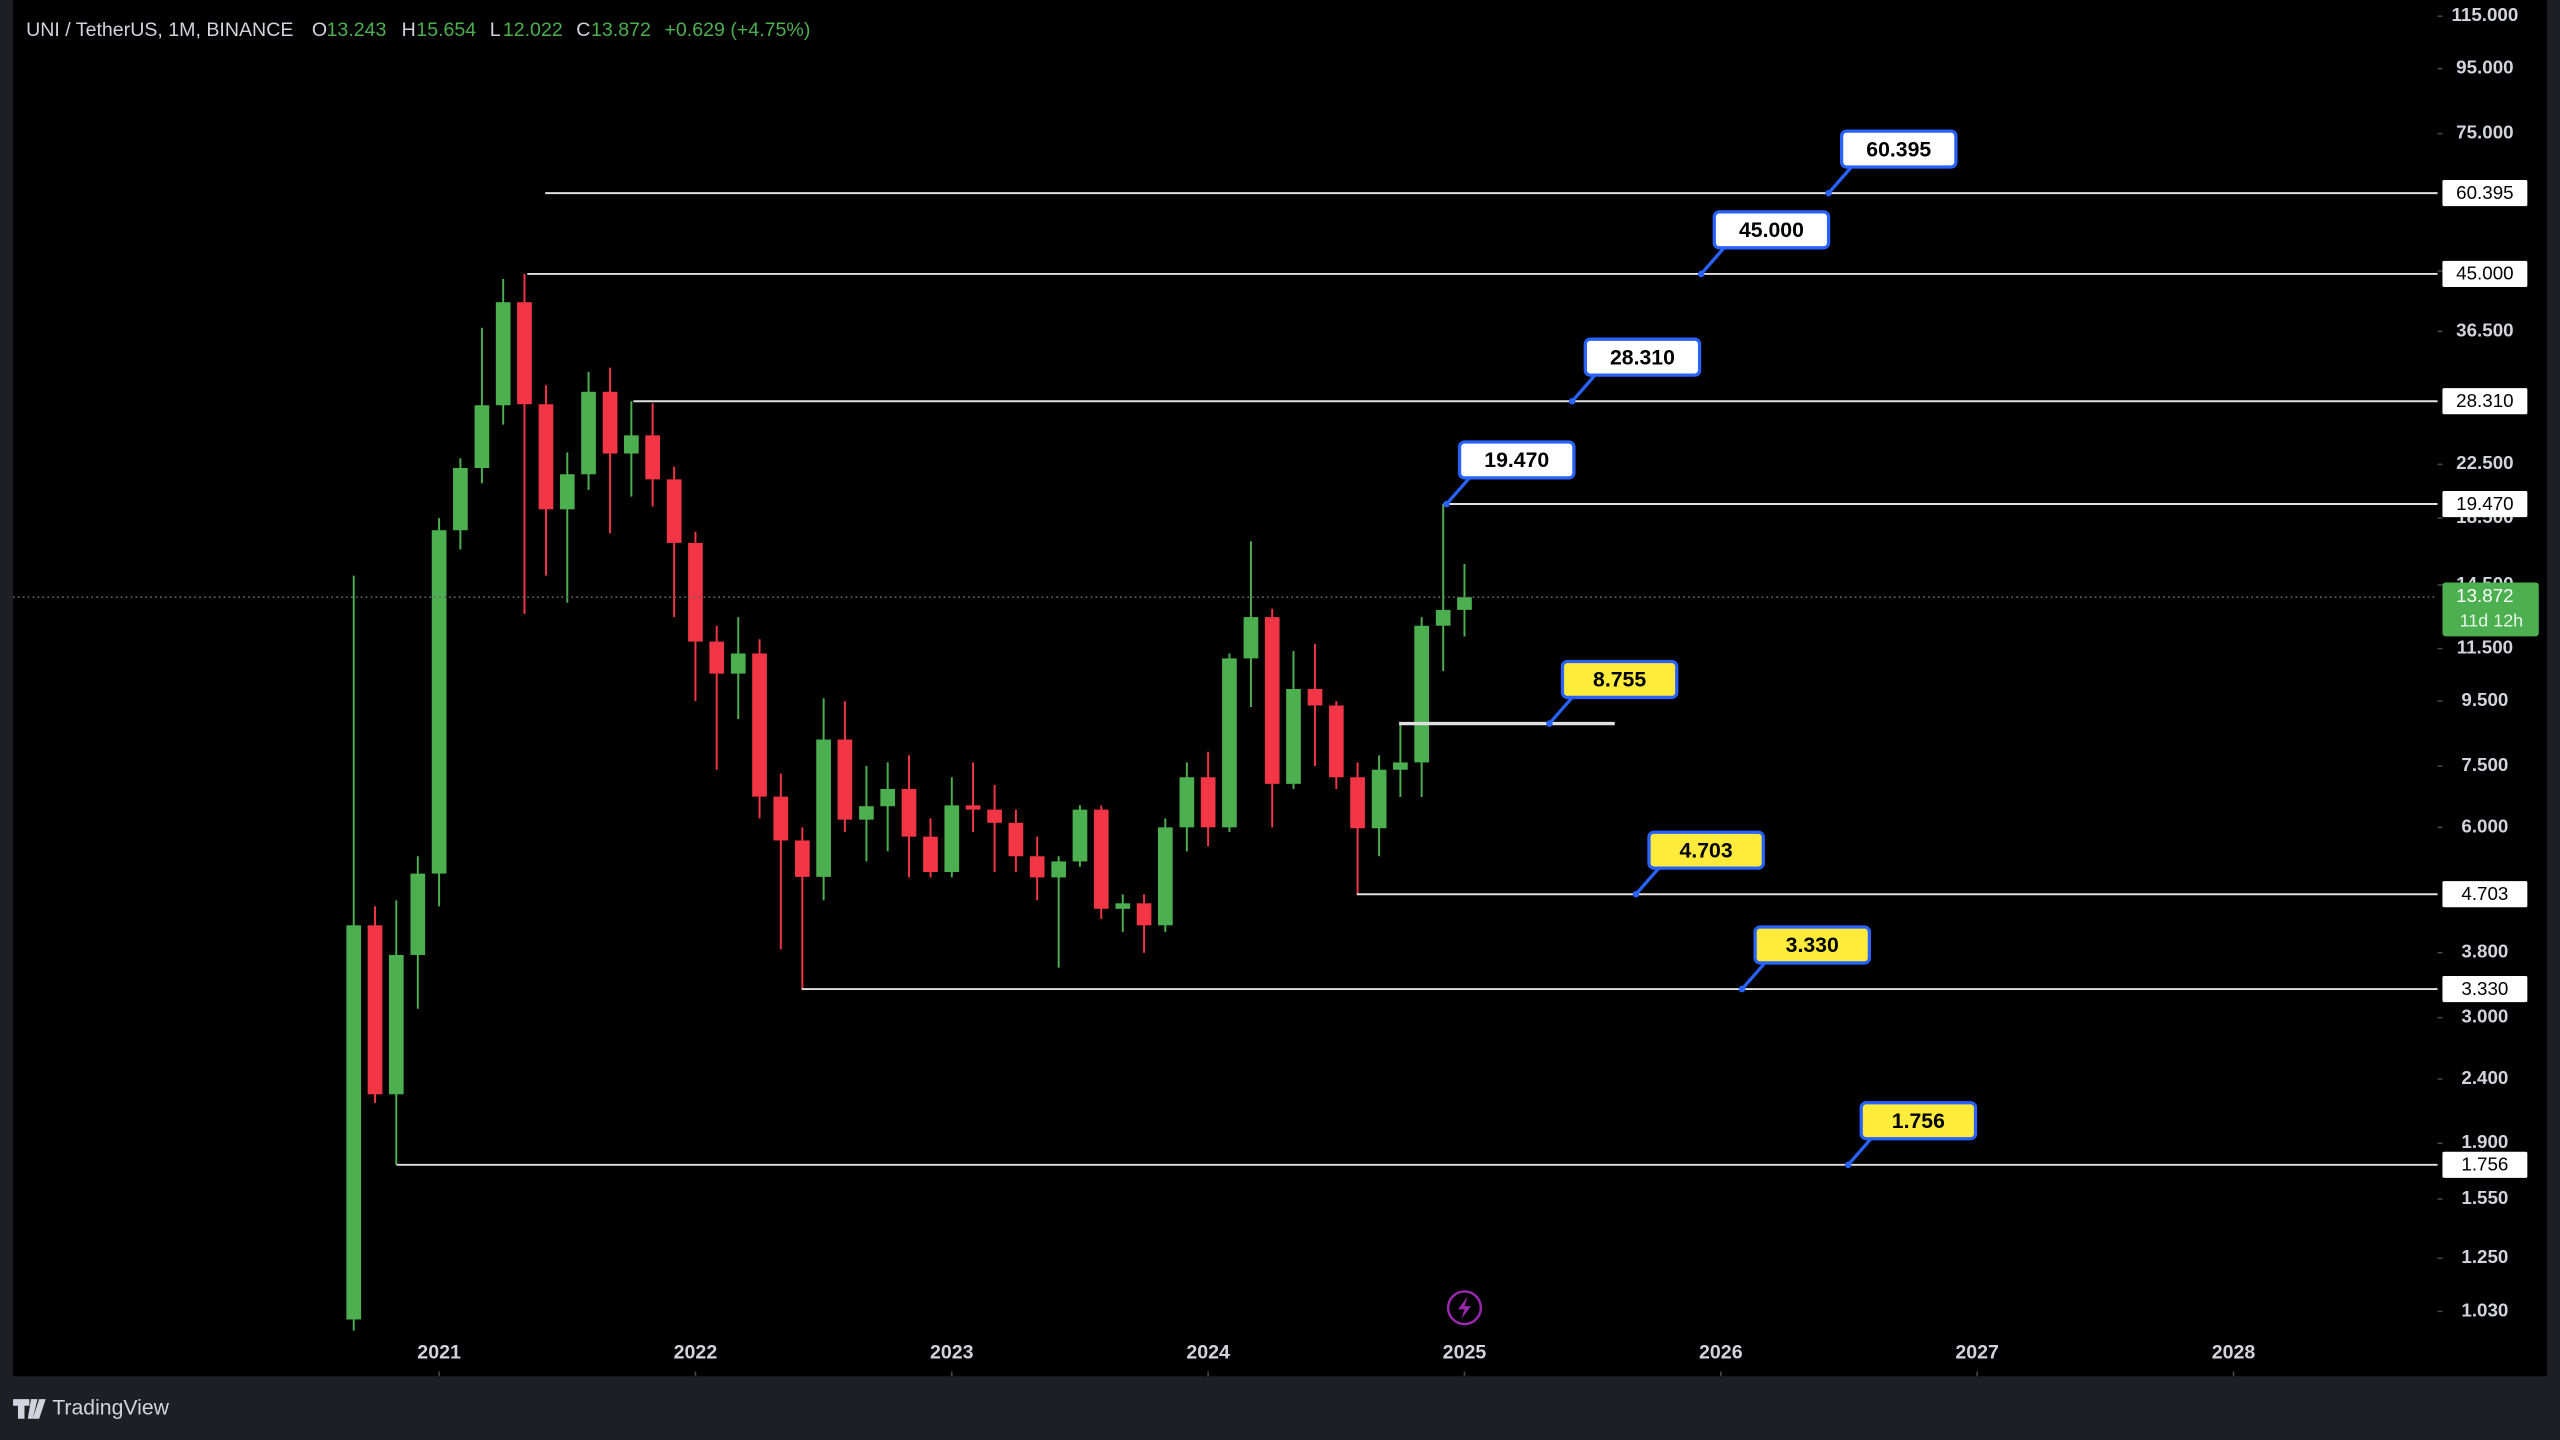  I want to click on y-tick-label: 3.000, so click(2484, 1016).